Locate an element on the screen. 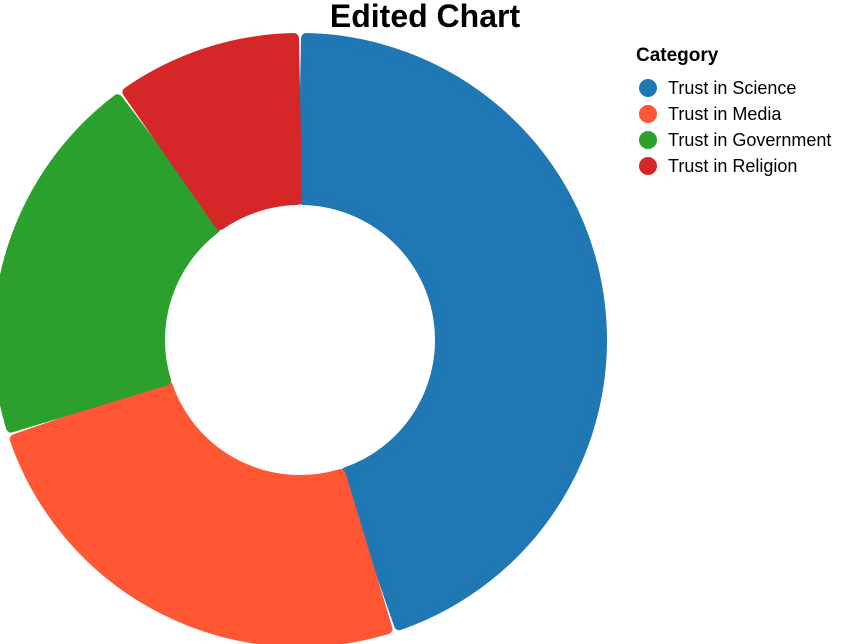 This screenshot has width=850, height=644. legend-swatch-trust-in-science is located at coordinates (648, 88).